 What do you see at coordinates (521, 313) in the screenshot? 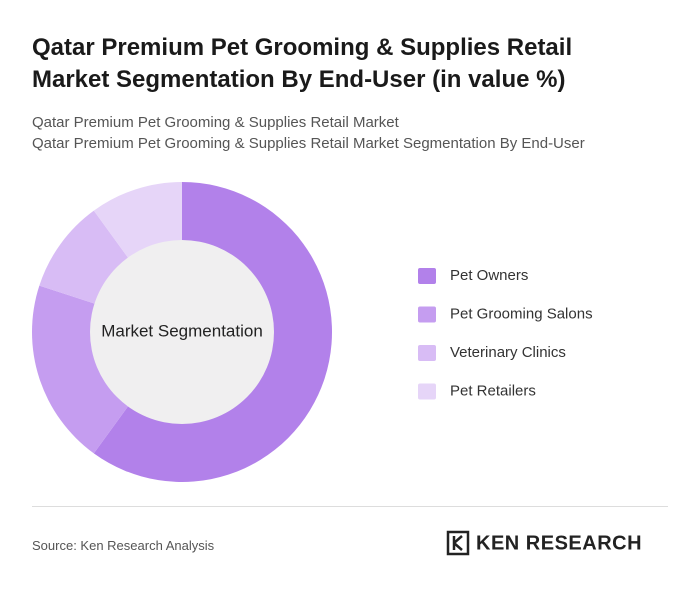
I see `legend-label: Pet Grooming Salons` at bounding box center [521, 313].